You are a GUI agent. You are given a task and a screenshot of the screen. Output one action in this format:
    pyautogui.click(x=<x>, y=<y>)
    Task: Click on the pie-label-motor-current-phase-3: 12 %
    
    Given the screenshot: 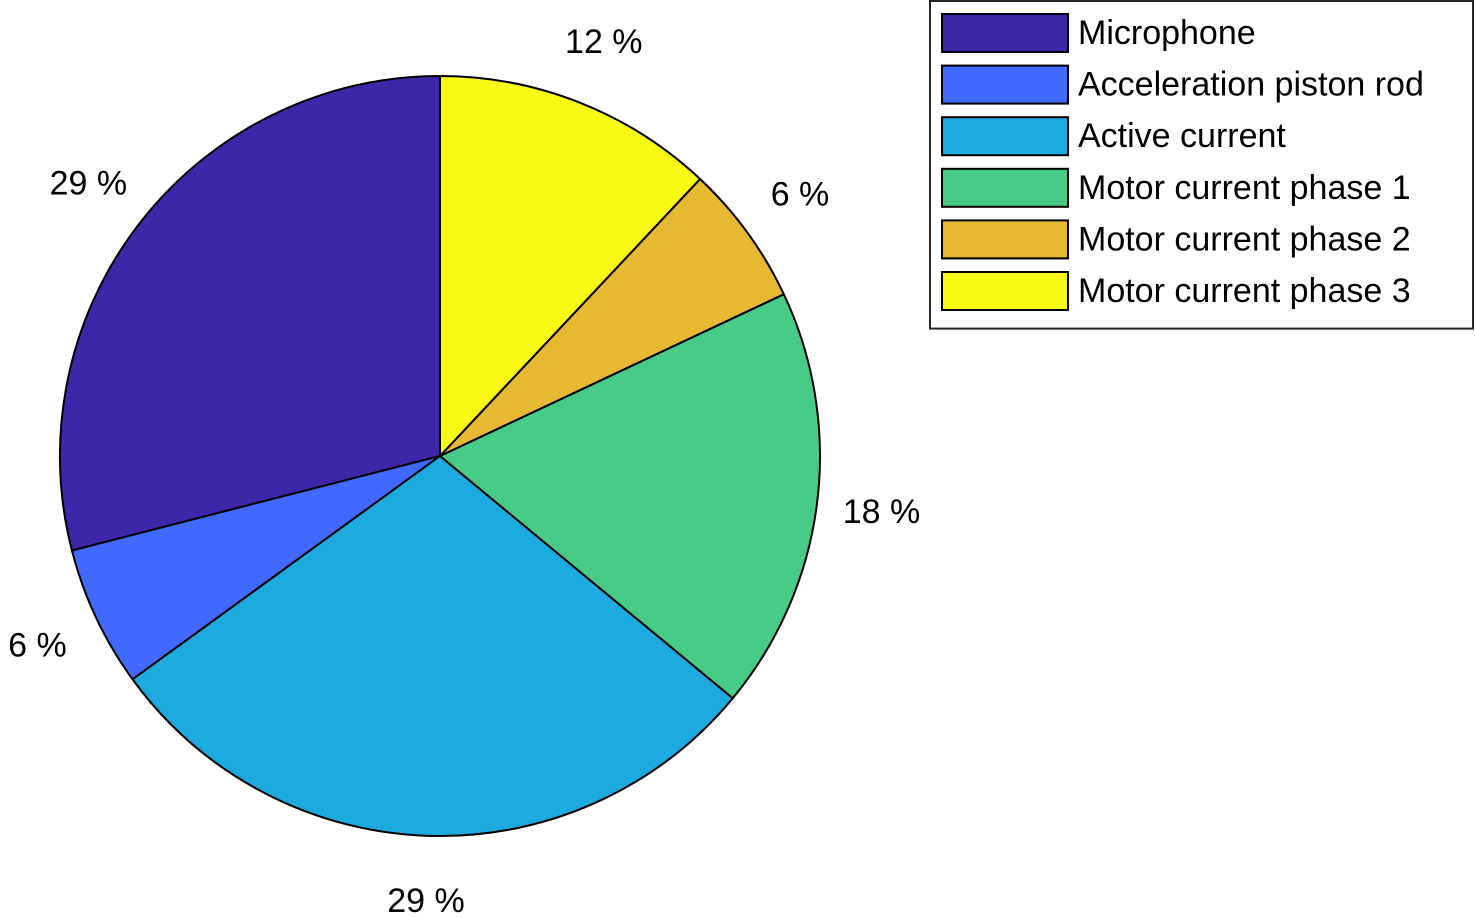 What is the action you would take?
    pyautogui.click(x=604, y=42)
    